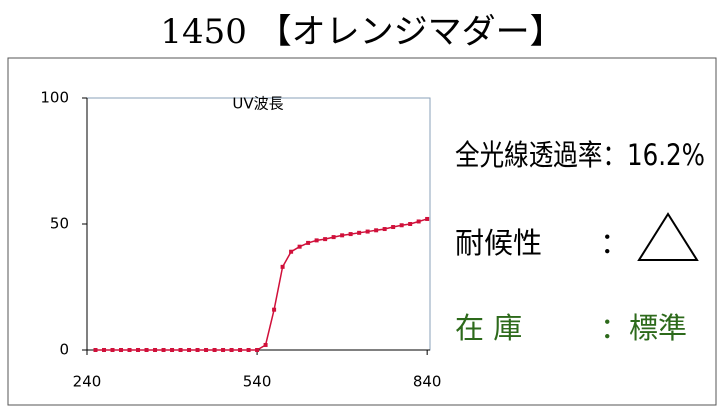 This screenshot has height=420, width=724. What do you see at coordinates (580, 155) in the screenshot?
I see `transmittance: 全光線透過率：16.2%` at bounding box center [580, 155].